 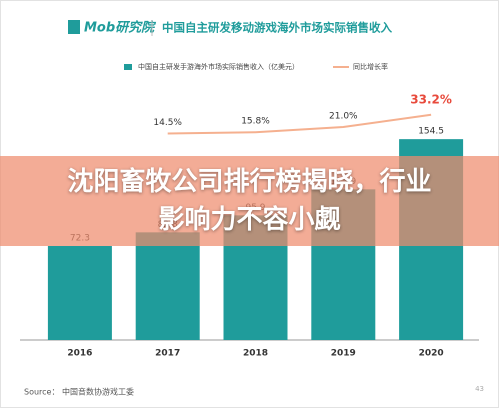 What do you see at coordinates (167, 354) in the screenshot?
I see `x-tick-label: 2017` at bounding box center [167, 354].